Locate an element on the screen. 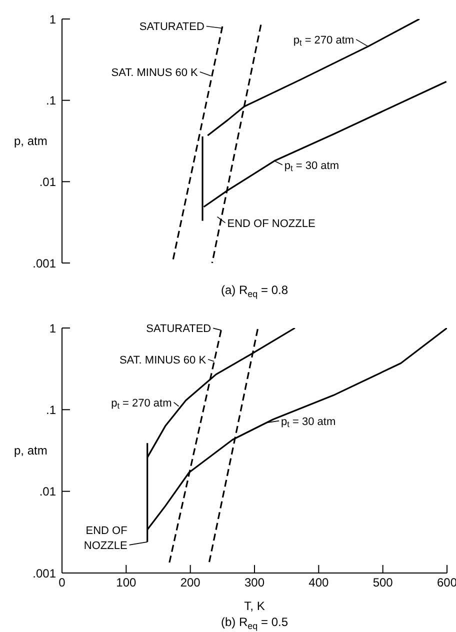 The width and height of the screenshot is (456, 632). x-axis-title: T, K is located at coordinates (254, 606).